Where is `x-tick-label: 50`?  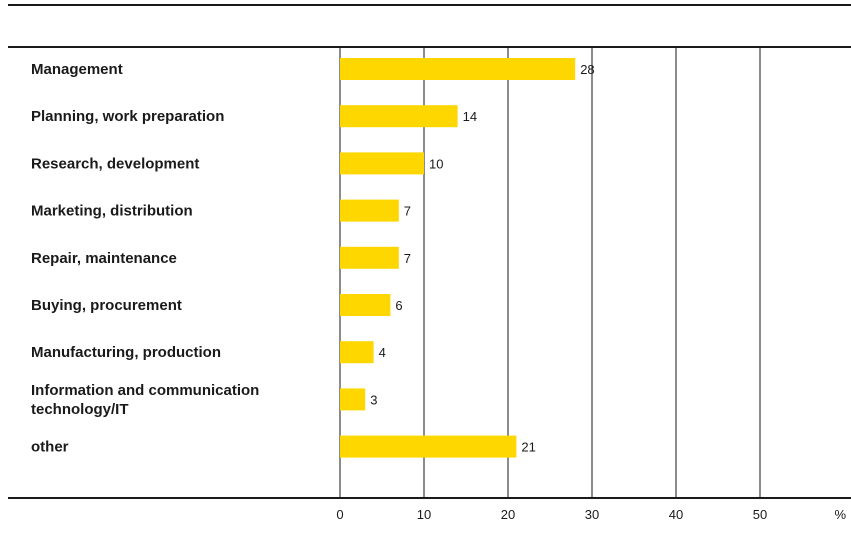
x-tick-label: 50 is located at coordinates (760, 514).